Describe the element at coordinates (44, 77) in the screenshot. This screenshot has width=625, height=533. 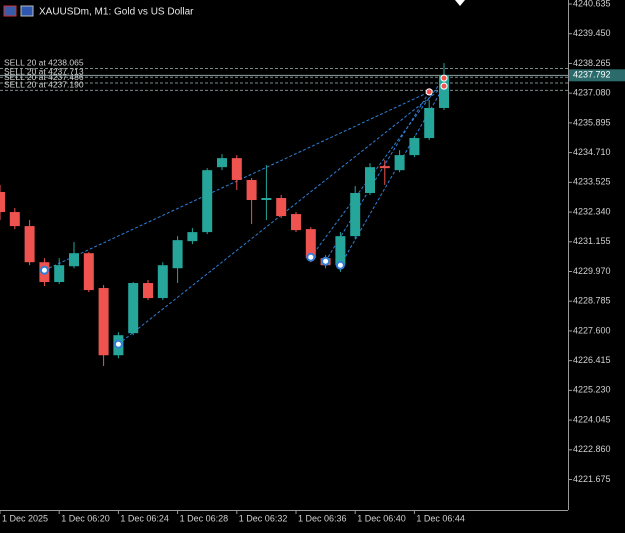
I see `order-label: SELL 20 at 4237.486` at that location.